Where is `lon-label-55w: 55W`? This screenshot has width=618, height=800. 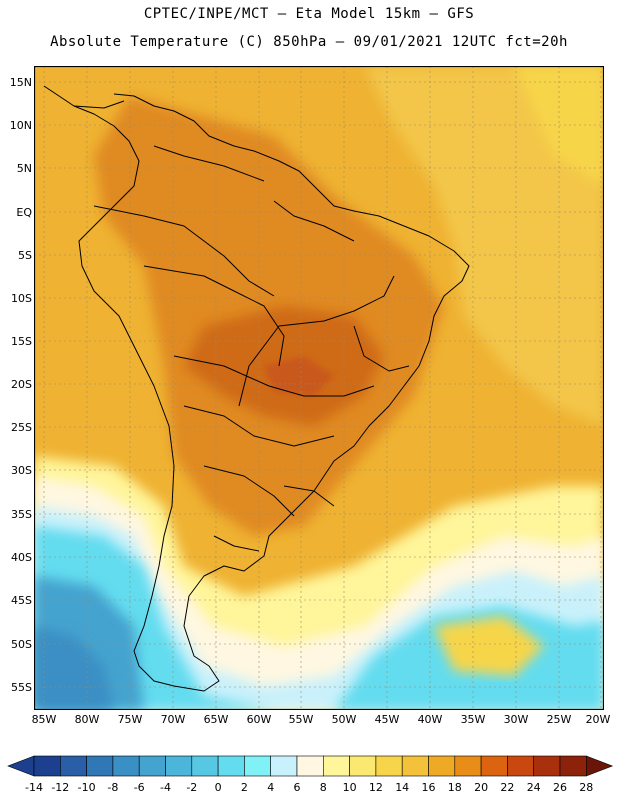
lon-label-55w: 55W is located at coordinates (301, 719).